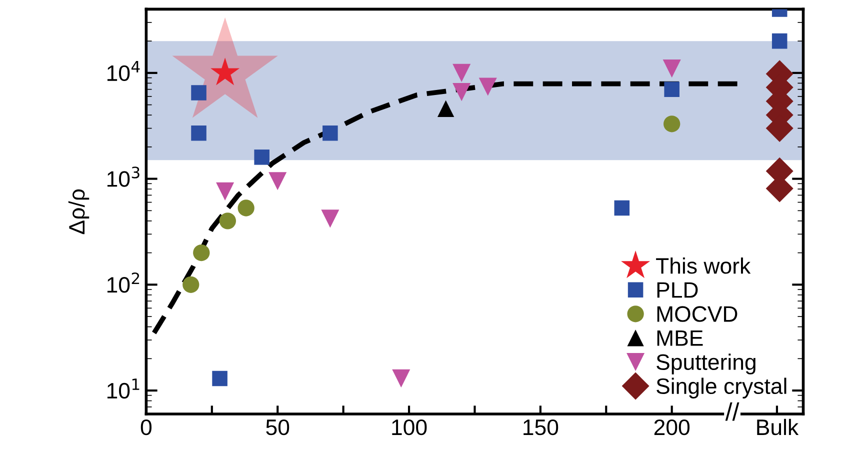 Image resolution: width=850 pixels, height=460 pixels. I want to click on x-tick-label: 200, so click(672, 427).